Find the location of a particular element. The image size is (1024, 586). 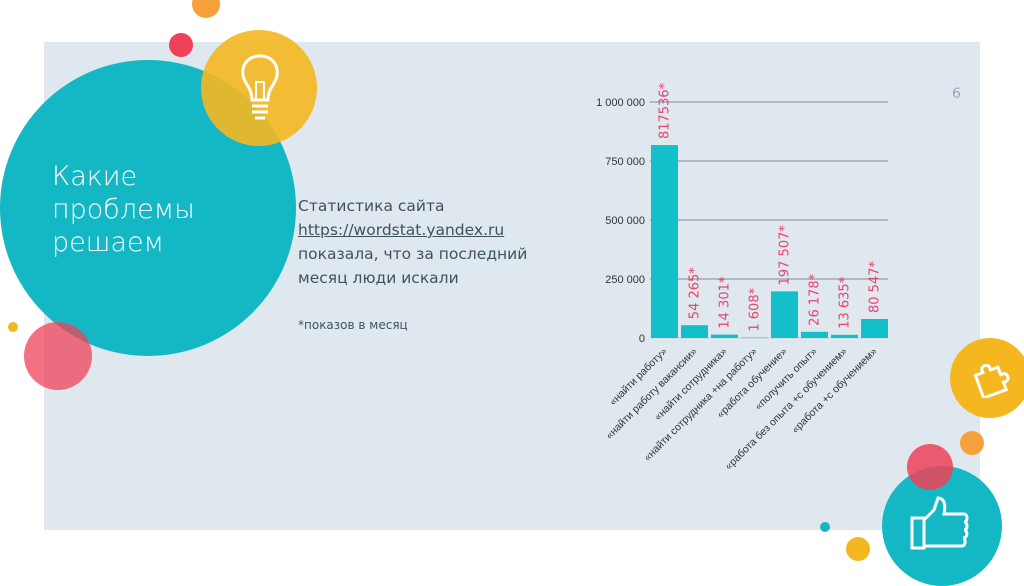

y-tick-label: 1 000 000 is located at coordinates (620, 103).